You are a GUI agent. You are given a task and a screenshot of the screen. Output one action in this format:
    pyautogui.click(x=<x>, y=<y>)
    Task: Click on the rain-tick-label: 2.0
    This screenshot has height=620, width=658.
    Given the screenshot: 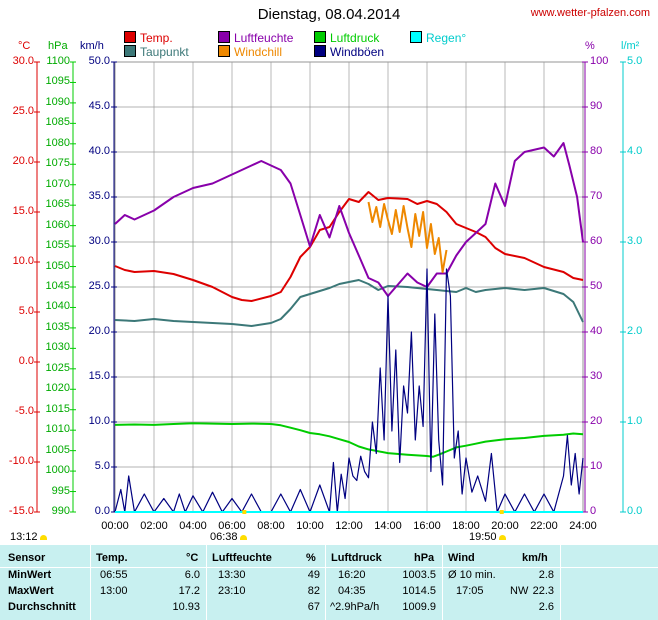 What is the action you would take?
    pyautogui.click(x=635, y=331)
    